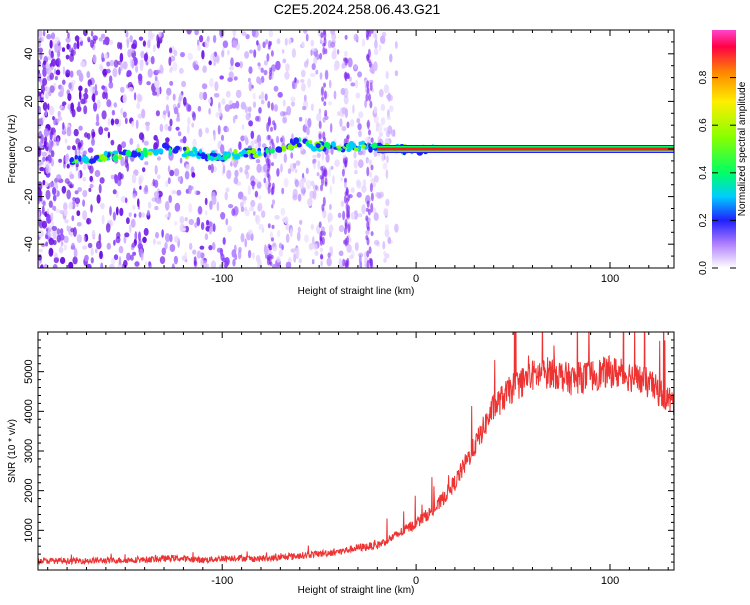 Image resolution: width=750 pixels, height=605 pixels. Describe the element at coordinates (525, 149) in the screenshot. I see `carrier-track-core` at that location.